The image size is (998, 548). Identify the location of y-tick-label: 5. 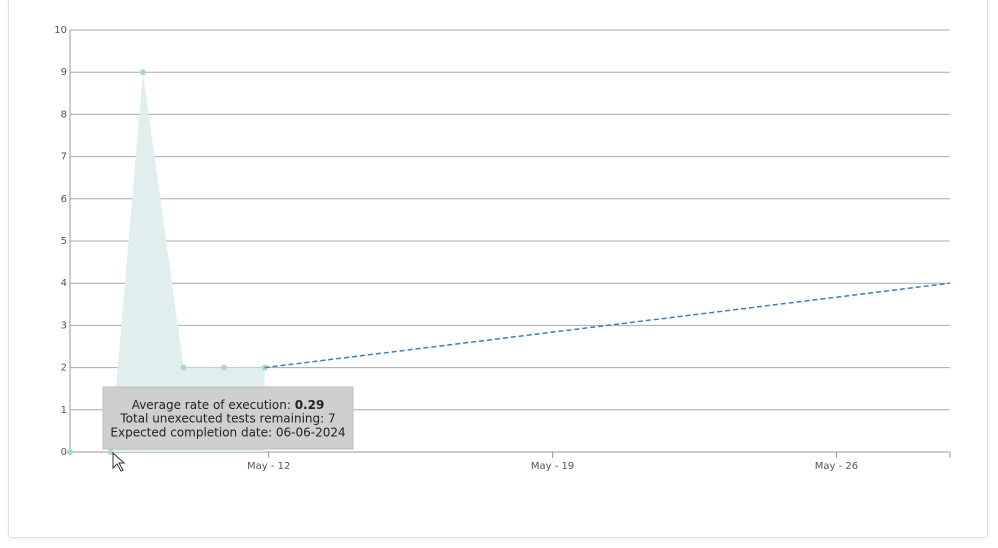
(64, 241).